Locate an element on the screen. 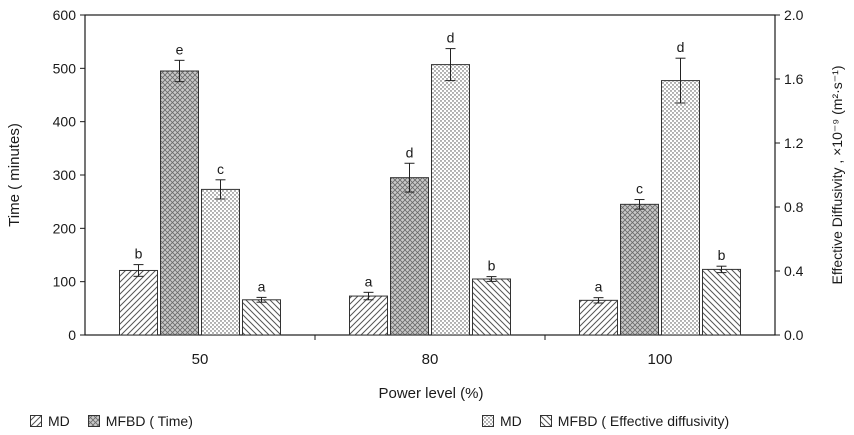  y-axis-label: Time ( minutes) is located at coordinates (14, 175).